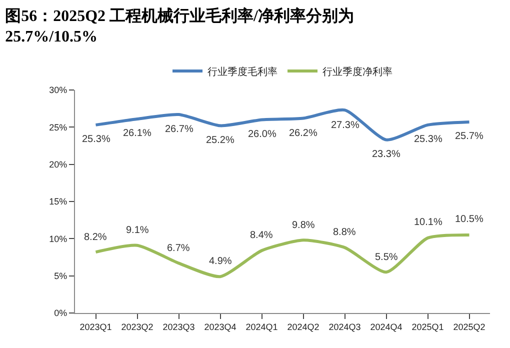 This screenshot has width=510, height=348. Describe the element at coordinates (220, 261) in the screenshot. I see `data-label: 4.9%` at that location.